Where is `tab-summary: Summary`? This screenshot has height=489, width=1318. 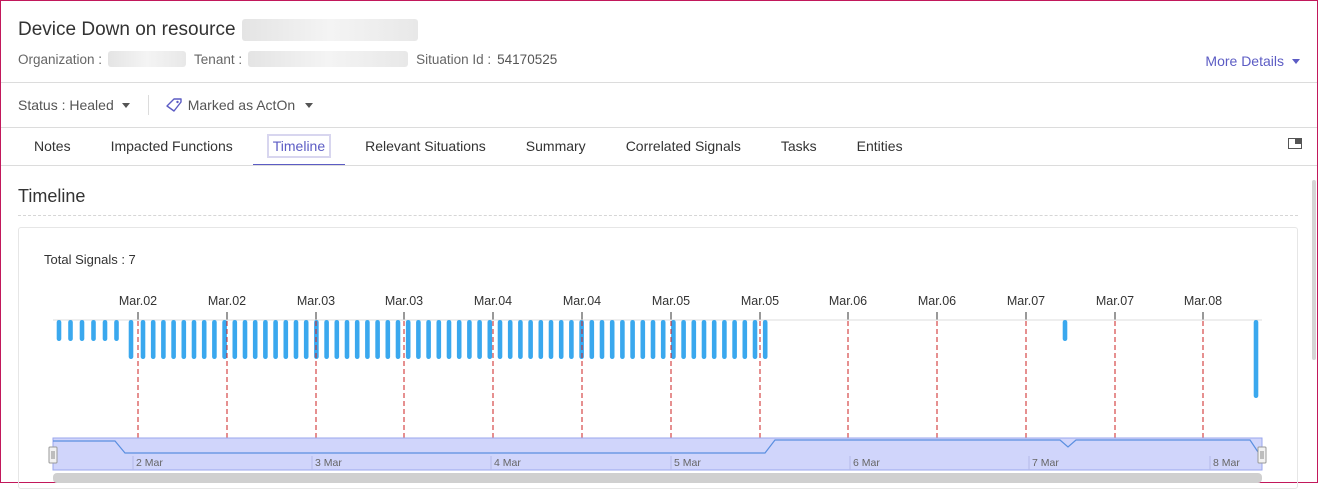 tab-summary: Summary is located at coordinates (556, 146).